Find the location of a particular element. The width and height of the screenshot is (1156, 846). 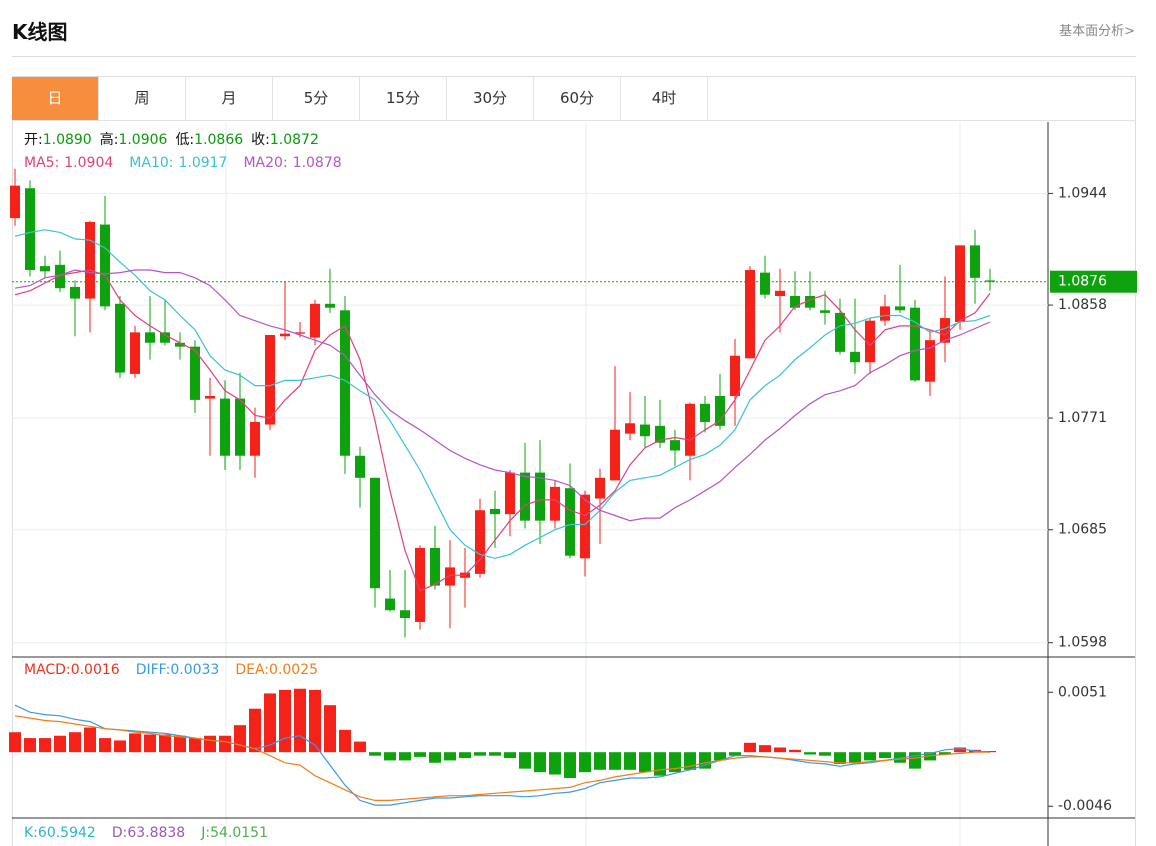

fundamentals-link: 基本面分析> is located at coordinates (1097, 31).